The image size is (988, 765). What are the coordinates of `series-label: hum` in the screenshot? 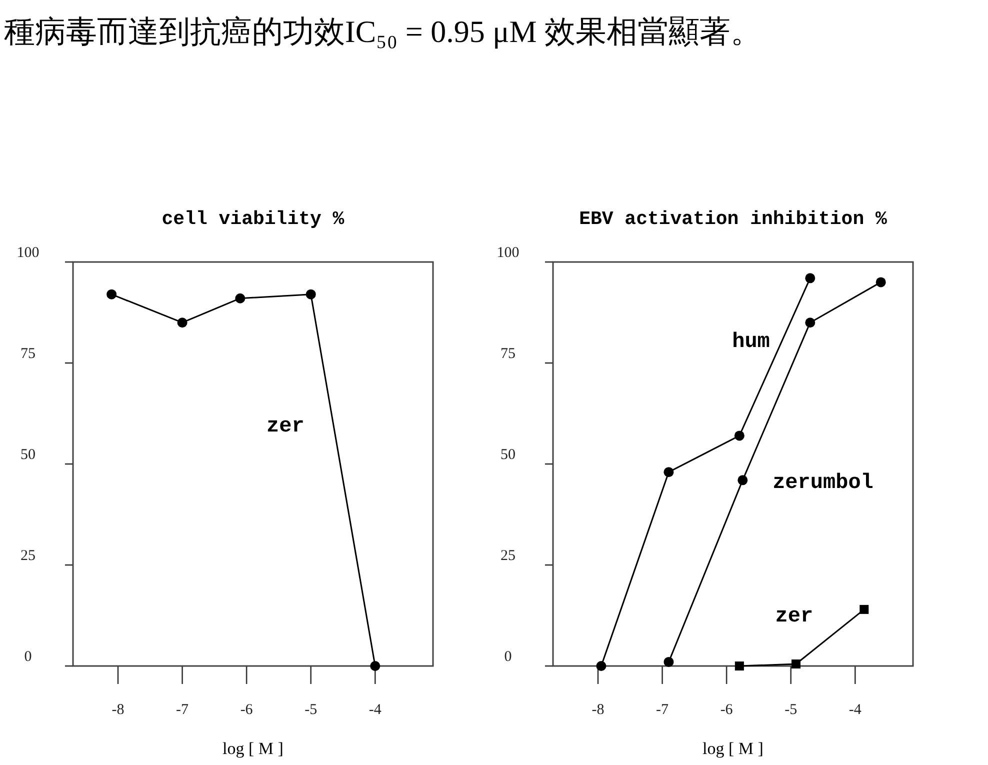 It's located at (751, 342).